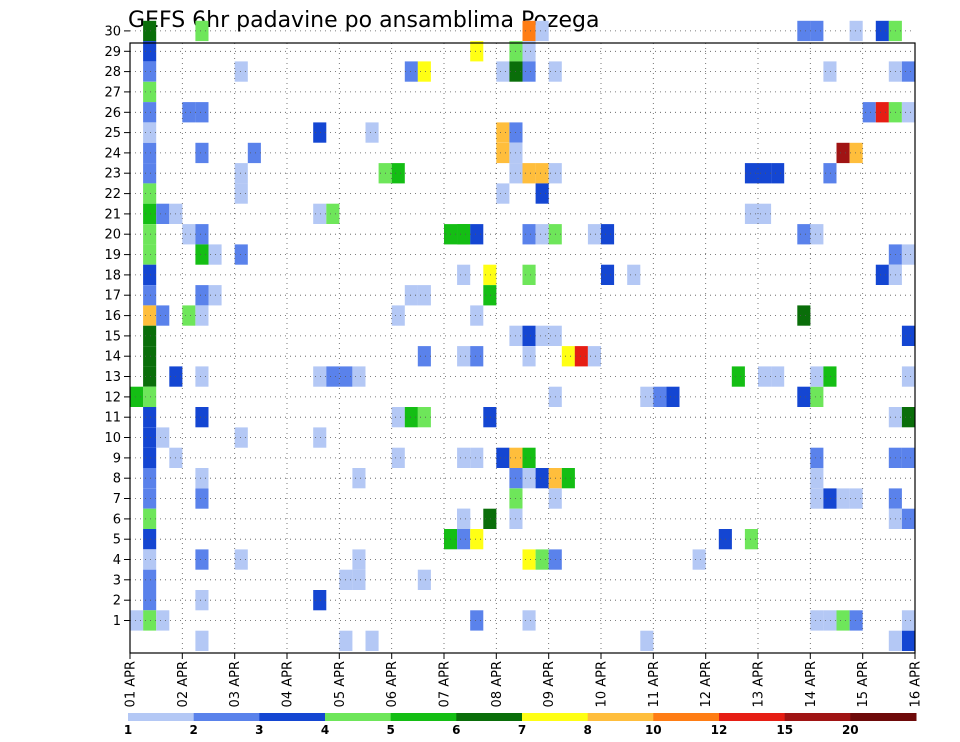 This screenshot has width=960, height=742. What do you see at coordinates (497, 684) in the screenshot?
I see `x-tick-label: 08 APR` at bounding box center [497, 684].